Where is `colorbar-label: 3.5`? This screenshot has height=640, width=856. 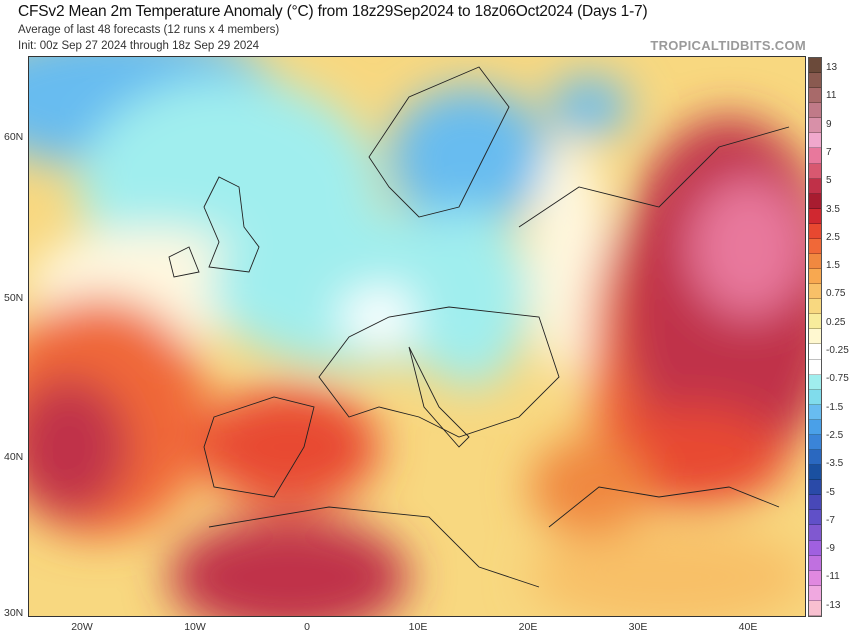 colorbar-label: 3.5 is located at coordinates (833, 209).